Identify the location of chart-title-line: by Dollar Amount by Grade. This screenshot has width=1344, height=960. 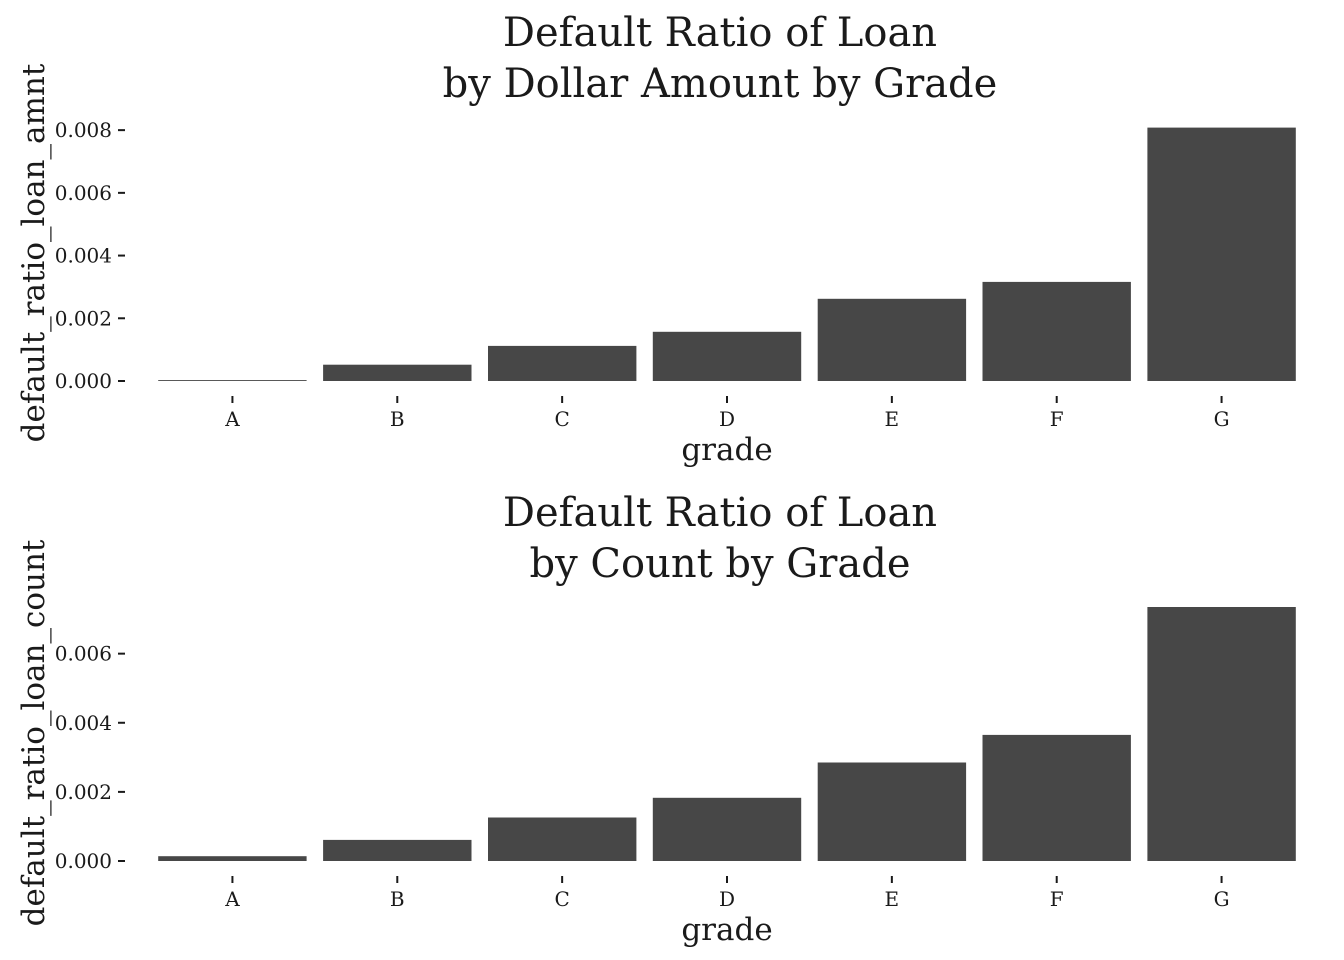
(720, 84).